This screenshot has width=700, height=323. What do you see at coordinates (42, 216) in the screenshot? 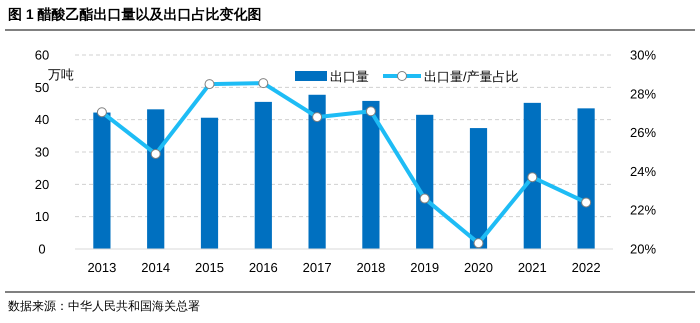
I see `y-tick-label: 10` at bounding box center [42, 216].